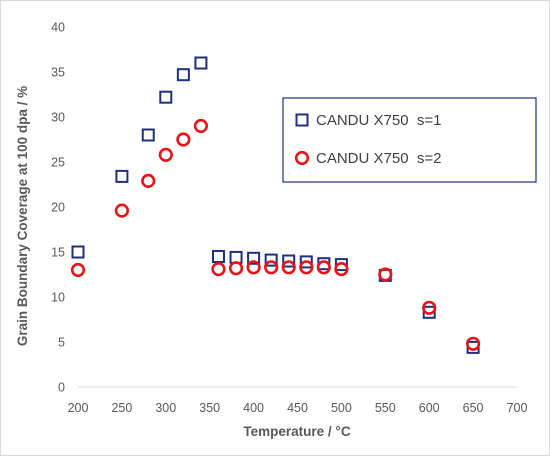  I want to click on y-tick-label: 30, so click(58, 118).